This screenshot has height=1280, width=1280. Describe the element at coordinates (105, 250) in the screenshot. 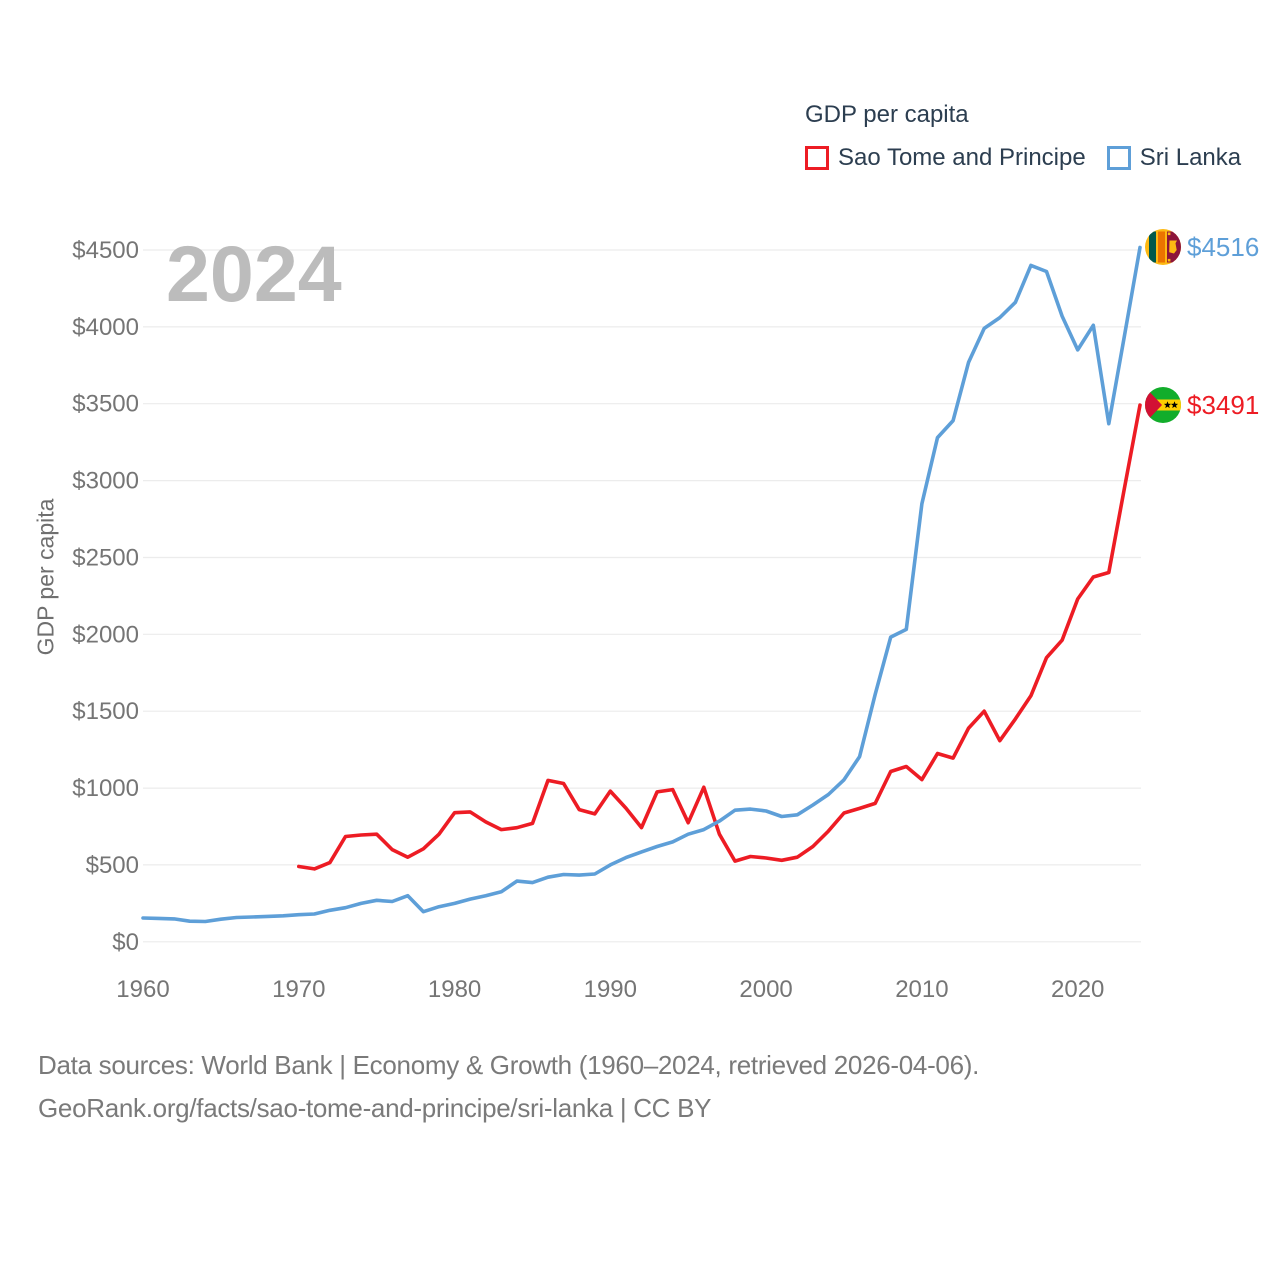

I see `y-tick-label: $4500` at that location.